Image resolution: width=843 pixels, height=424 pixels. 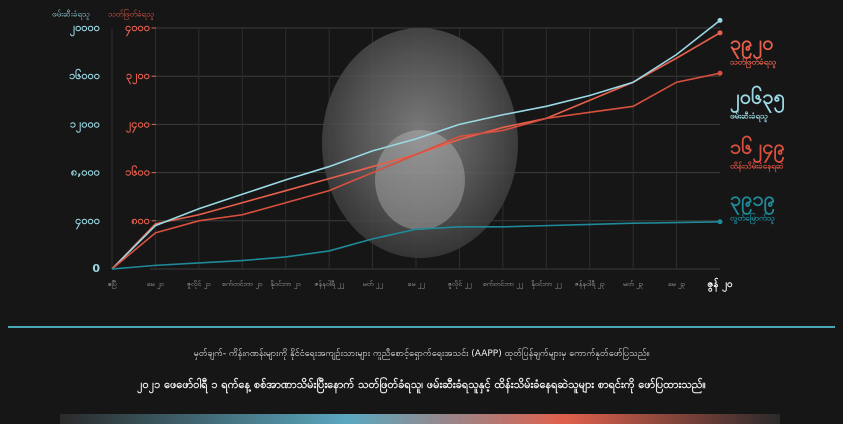 What do you see at coordinates (131, 15) in the screenshot?
I see `y2-axis-label: သတ်ဖြတ်ခံရသူ` at bounding box center [131, 15].